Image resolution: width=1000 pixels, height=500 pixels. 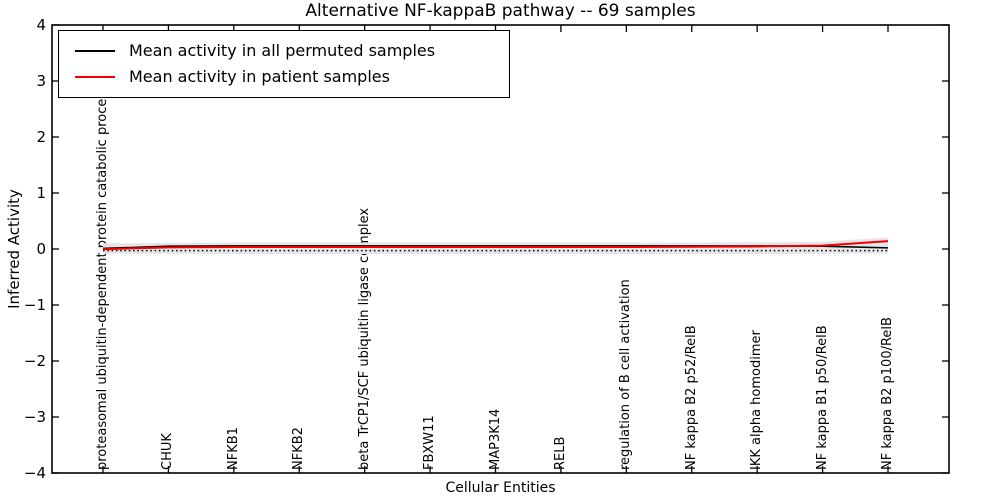 What do you see at coordinates (34, 361) in the screenshot?
I see `y-tick-label: −2` at bounding box center [34, 361].